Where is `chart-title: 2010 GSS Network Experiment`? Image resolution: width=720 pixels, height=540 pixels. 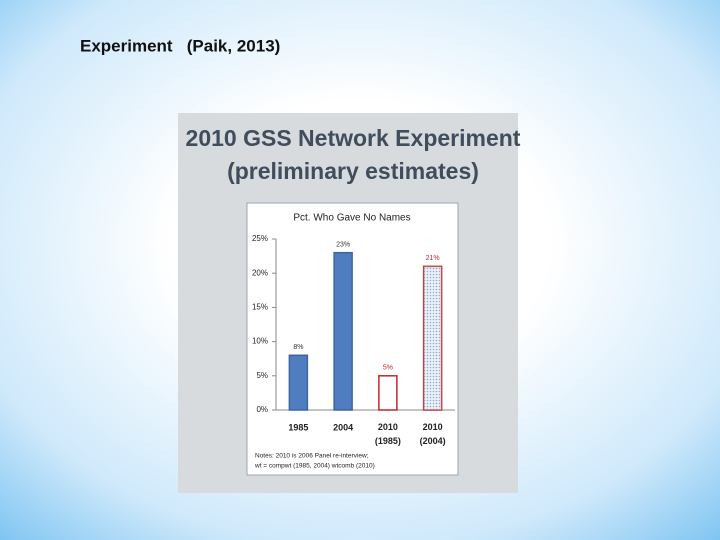
chart-title: 2010 GSS Network Experiment is located at coordinates (353, 138).